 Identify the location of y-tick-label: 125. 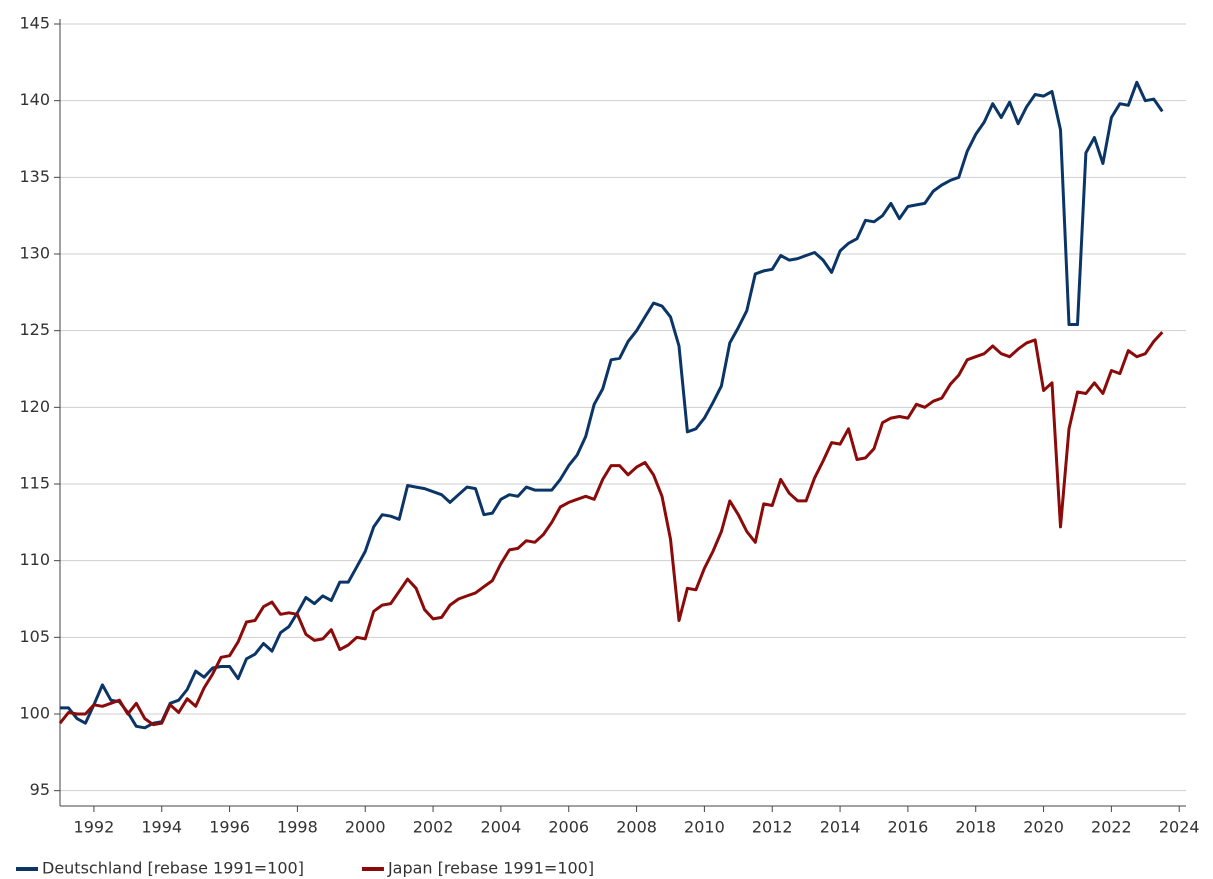
(34, 329).